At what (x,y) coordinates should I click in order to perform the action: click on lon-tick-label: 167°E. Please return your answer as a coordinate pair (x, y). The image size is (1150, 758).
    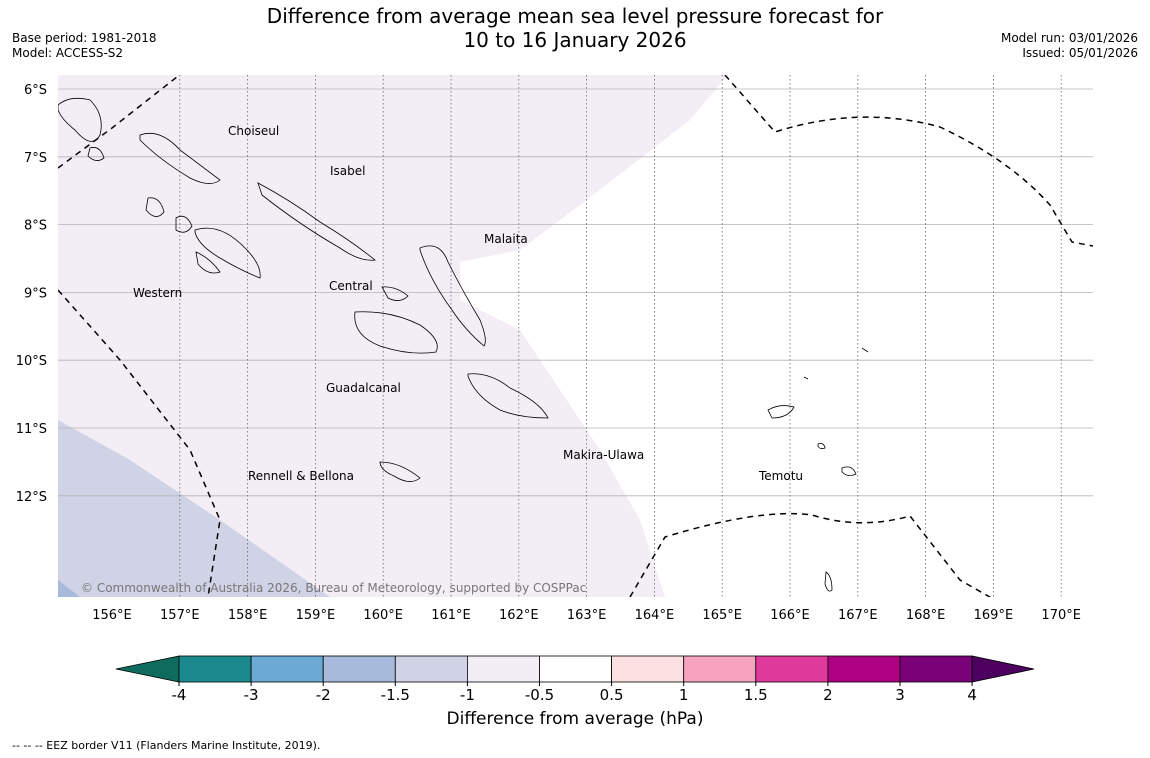
    Looking at the image, I should click on (858, 615).